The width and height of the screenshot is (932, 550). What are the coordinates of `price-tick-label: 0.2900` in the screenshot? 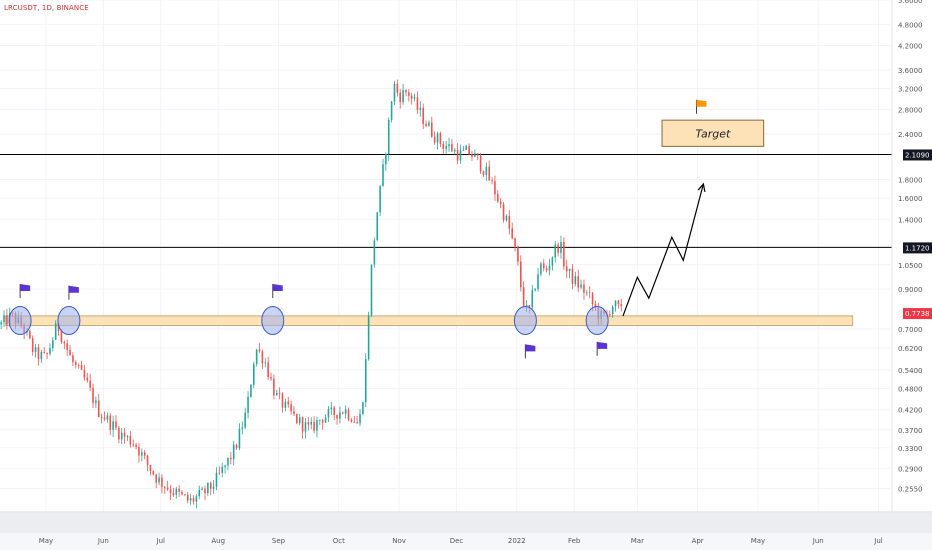 It's located at (910, 469).